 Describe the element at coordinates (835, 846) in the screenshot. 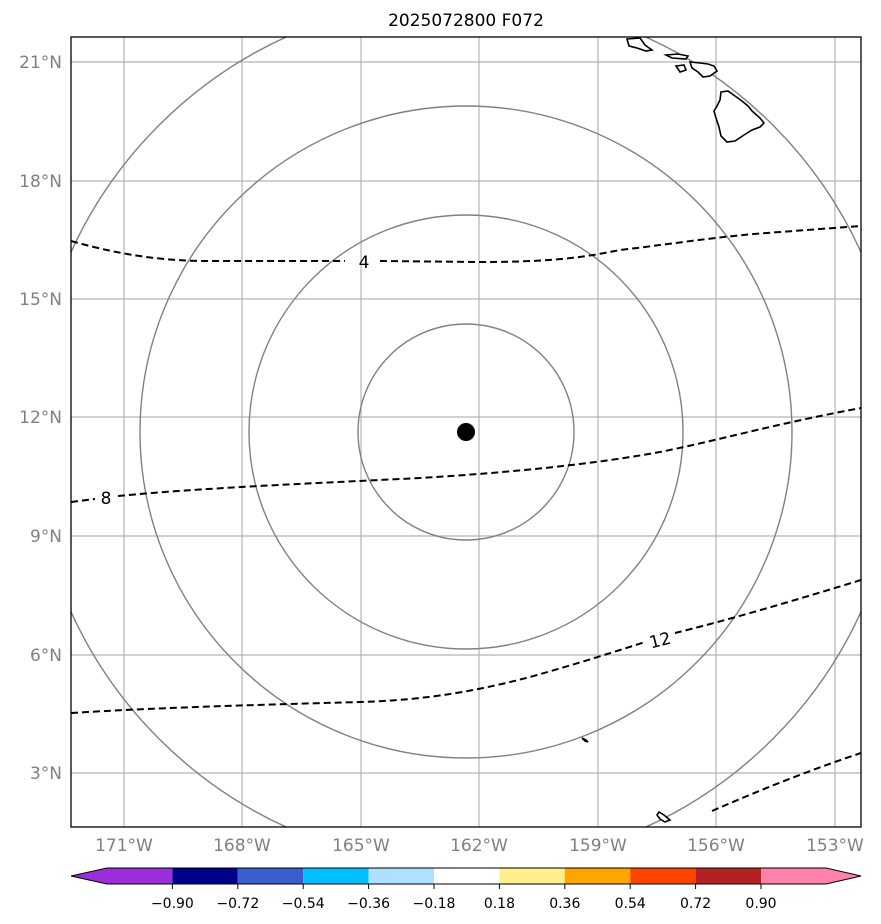

I see `lon-tick-label: 153°W` at that location.